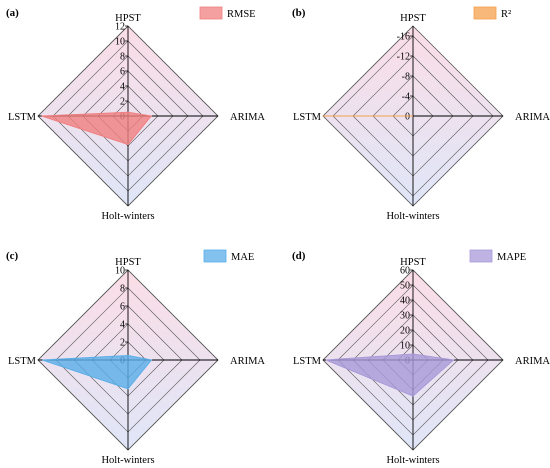 The image size is (550, 468). Describe the element at coordinates (406, 97) in the screenshot. I see `radar-tick-label: -4` at that location.